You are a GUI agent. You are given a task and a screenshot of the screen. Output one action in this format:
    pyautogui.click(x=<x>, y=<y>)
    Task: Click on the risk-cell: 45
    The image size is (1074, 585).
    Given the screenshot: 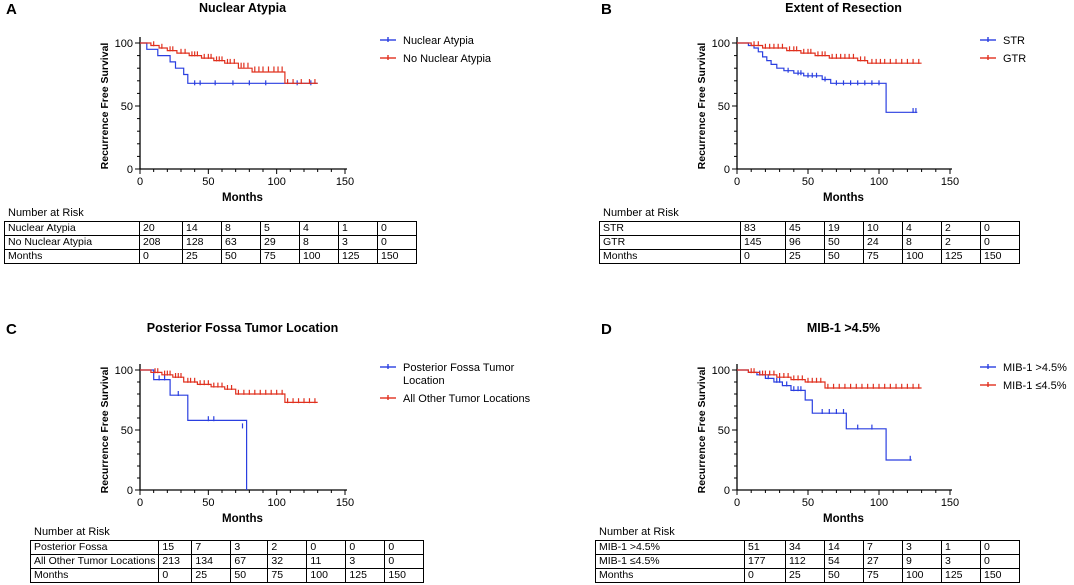 What is the action you would take?
    pyautogui.click(x=805, y=228)
    